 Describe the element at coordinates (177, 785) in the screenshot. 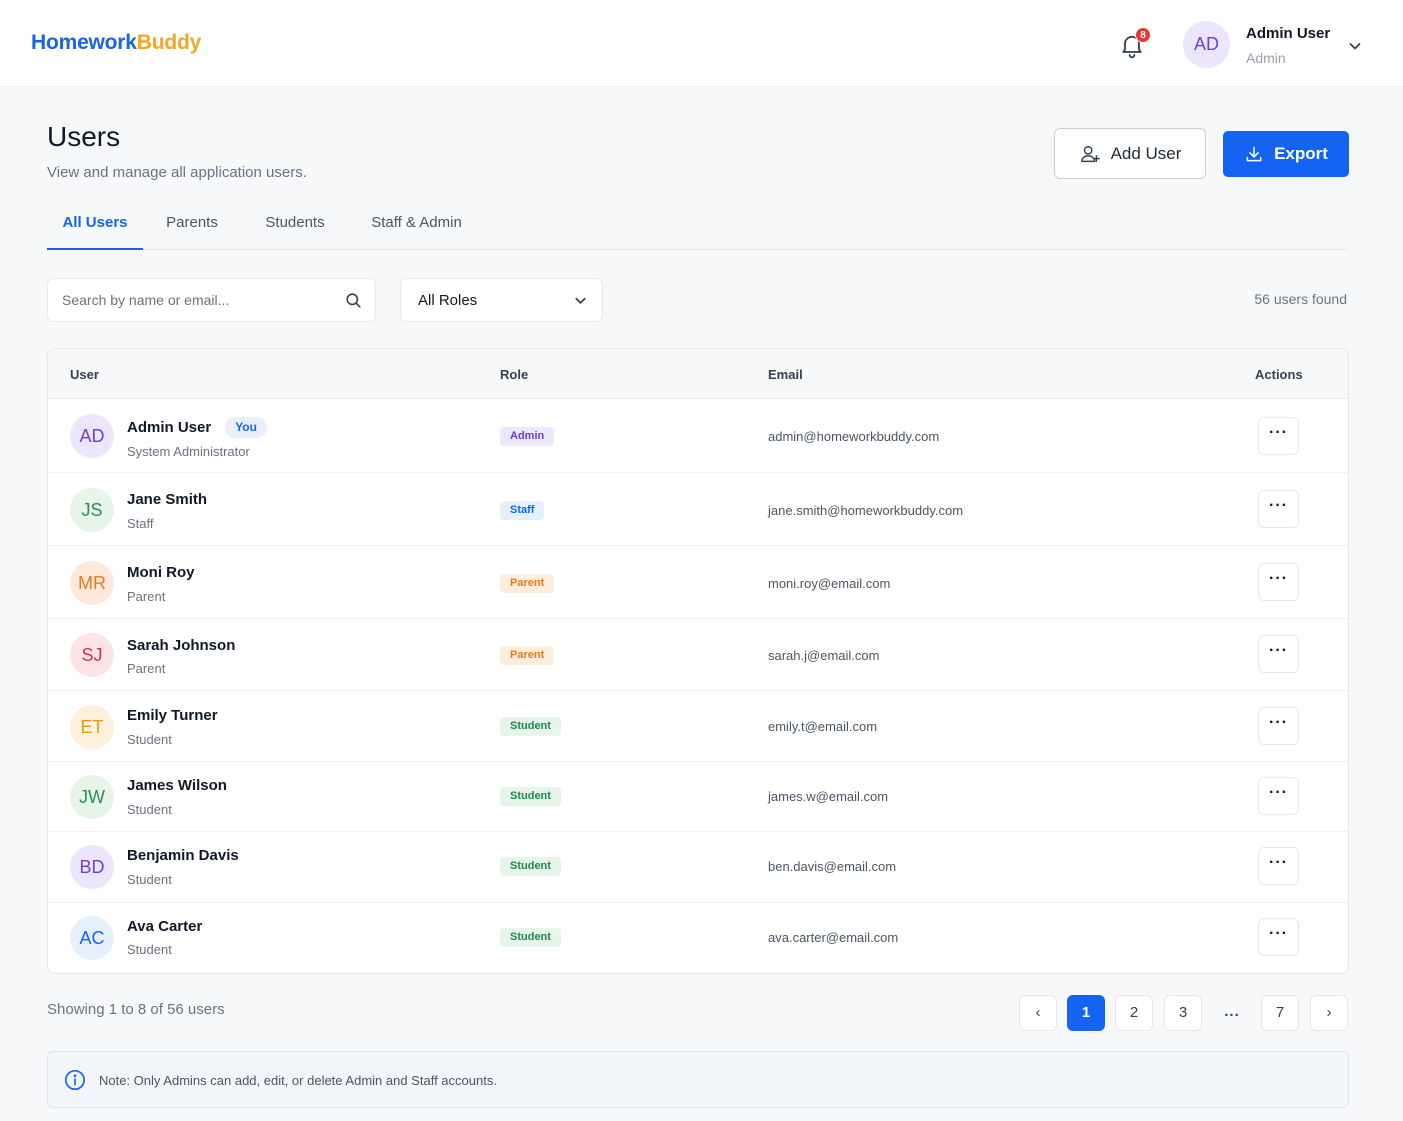

I see `user-name: James Wilson` at that location.